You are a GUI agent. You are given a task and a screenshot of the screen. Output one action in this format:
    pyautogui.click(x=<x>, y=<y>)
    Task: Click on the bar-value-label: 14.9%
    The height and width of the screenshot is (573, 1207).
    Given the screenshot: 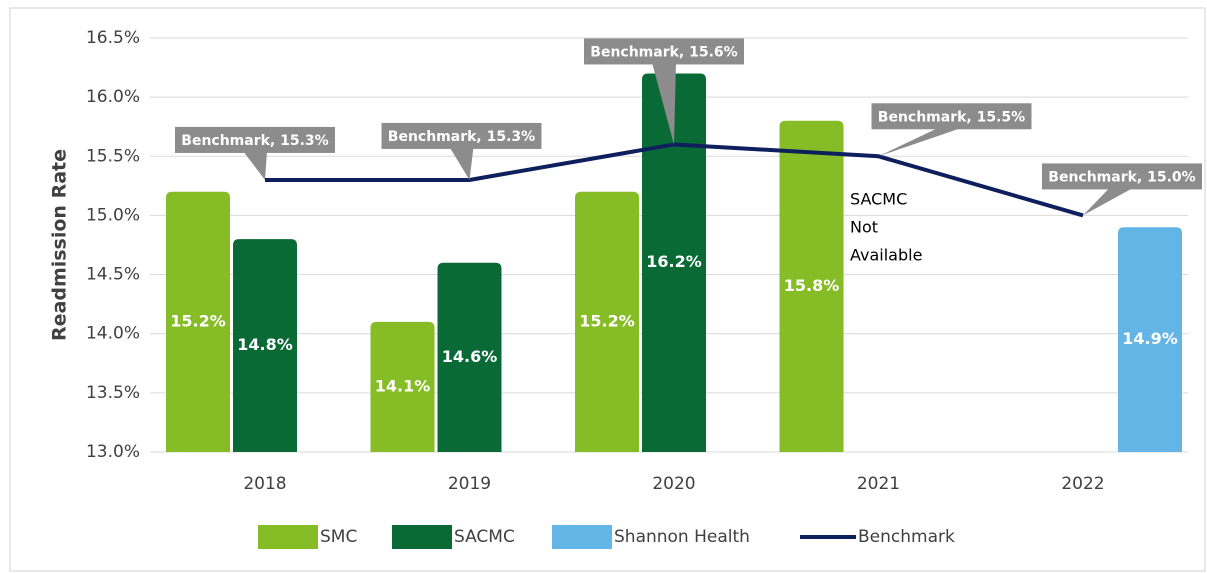 What is the action you would take?
    pyautogui.click(x=1150, y=338)
    